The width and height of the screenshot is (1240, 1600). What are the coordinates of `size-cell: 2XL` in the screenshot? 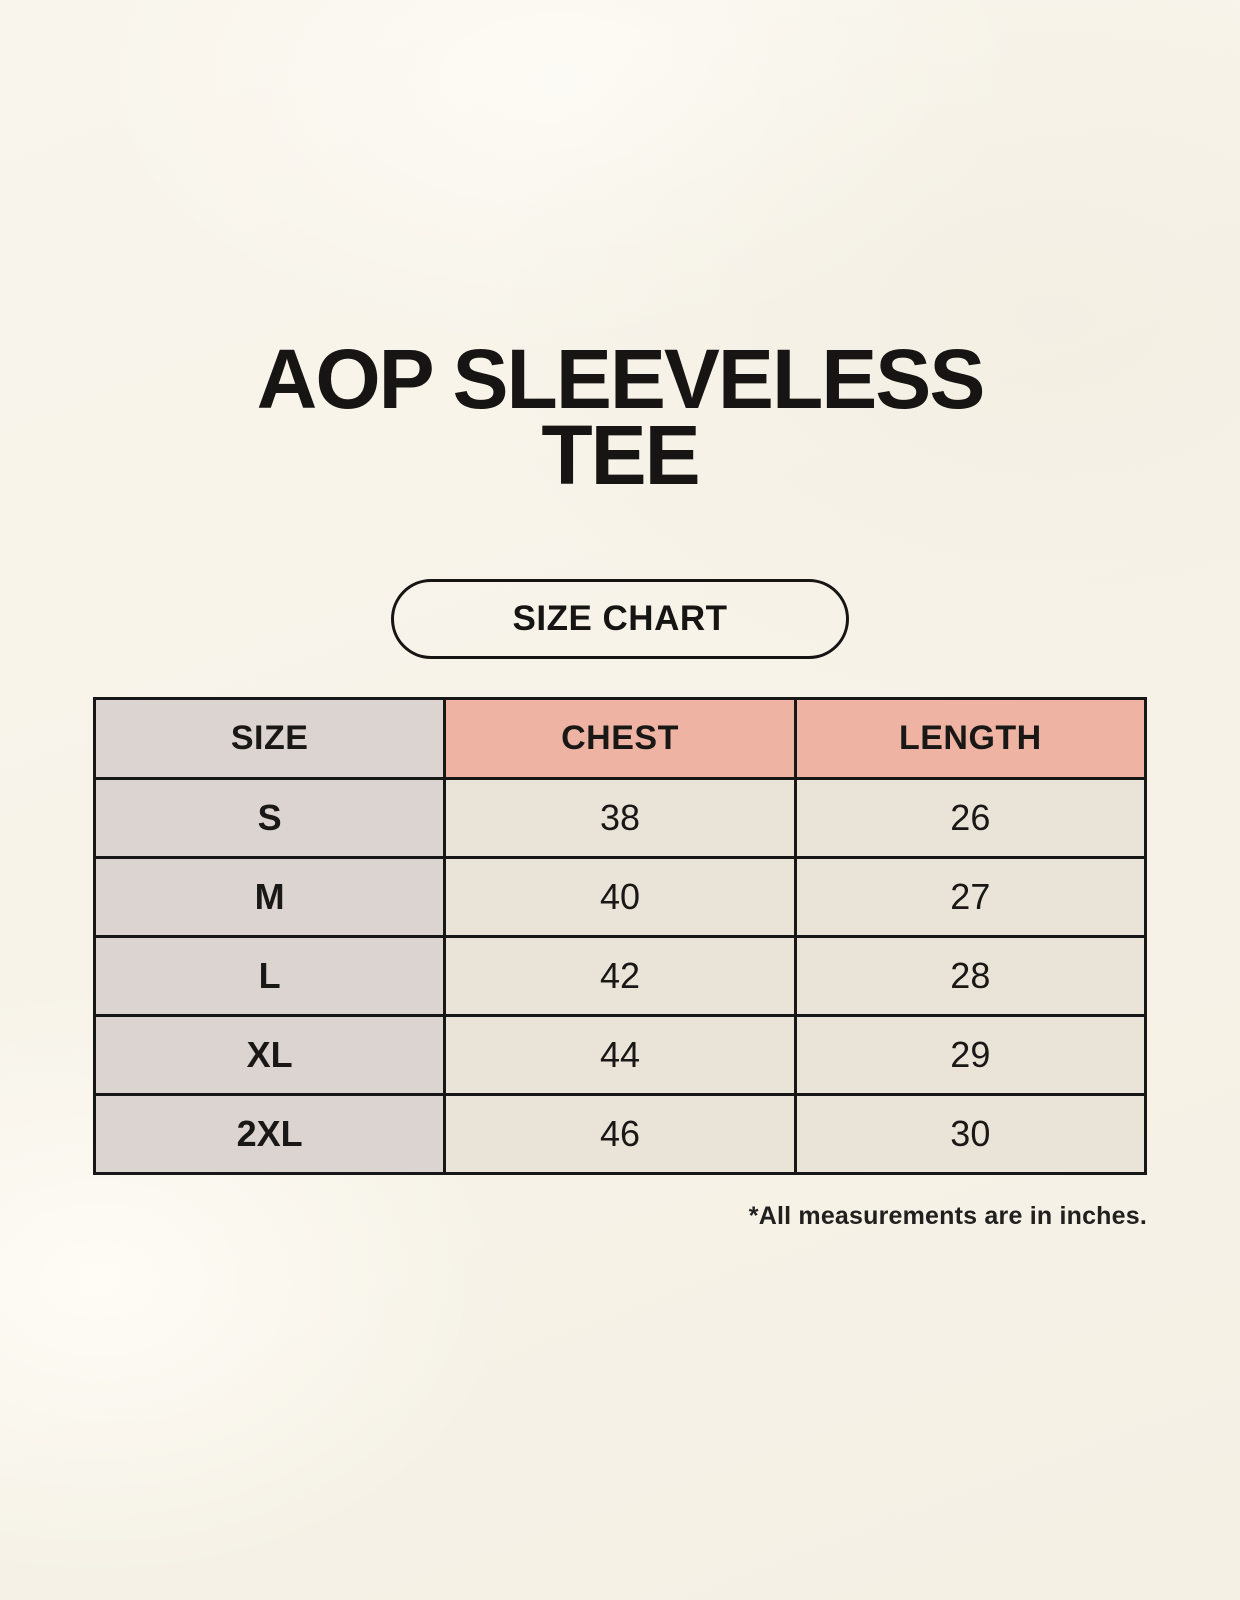 It's located at (269, 1134).